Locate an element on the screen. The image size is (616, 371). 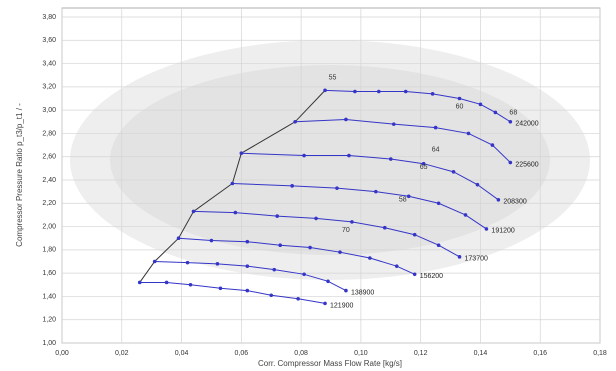
efficiency-label: 70 is located at coordinates (346, 230).